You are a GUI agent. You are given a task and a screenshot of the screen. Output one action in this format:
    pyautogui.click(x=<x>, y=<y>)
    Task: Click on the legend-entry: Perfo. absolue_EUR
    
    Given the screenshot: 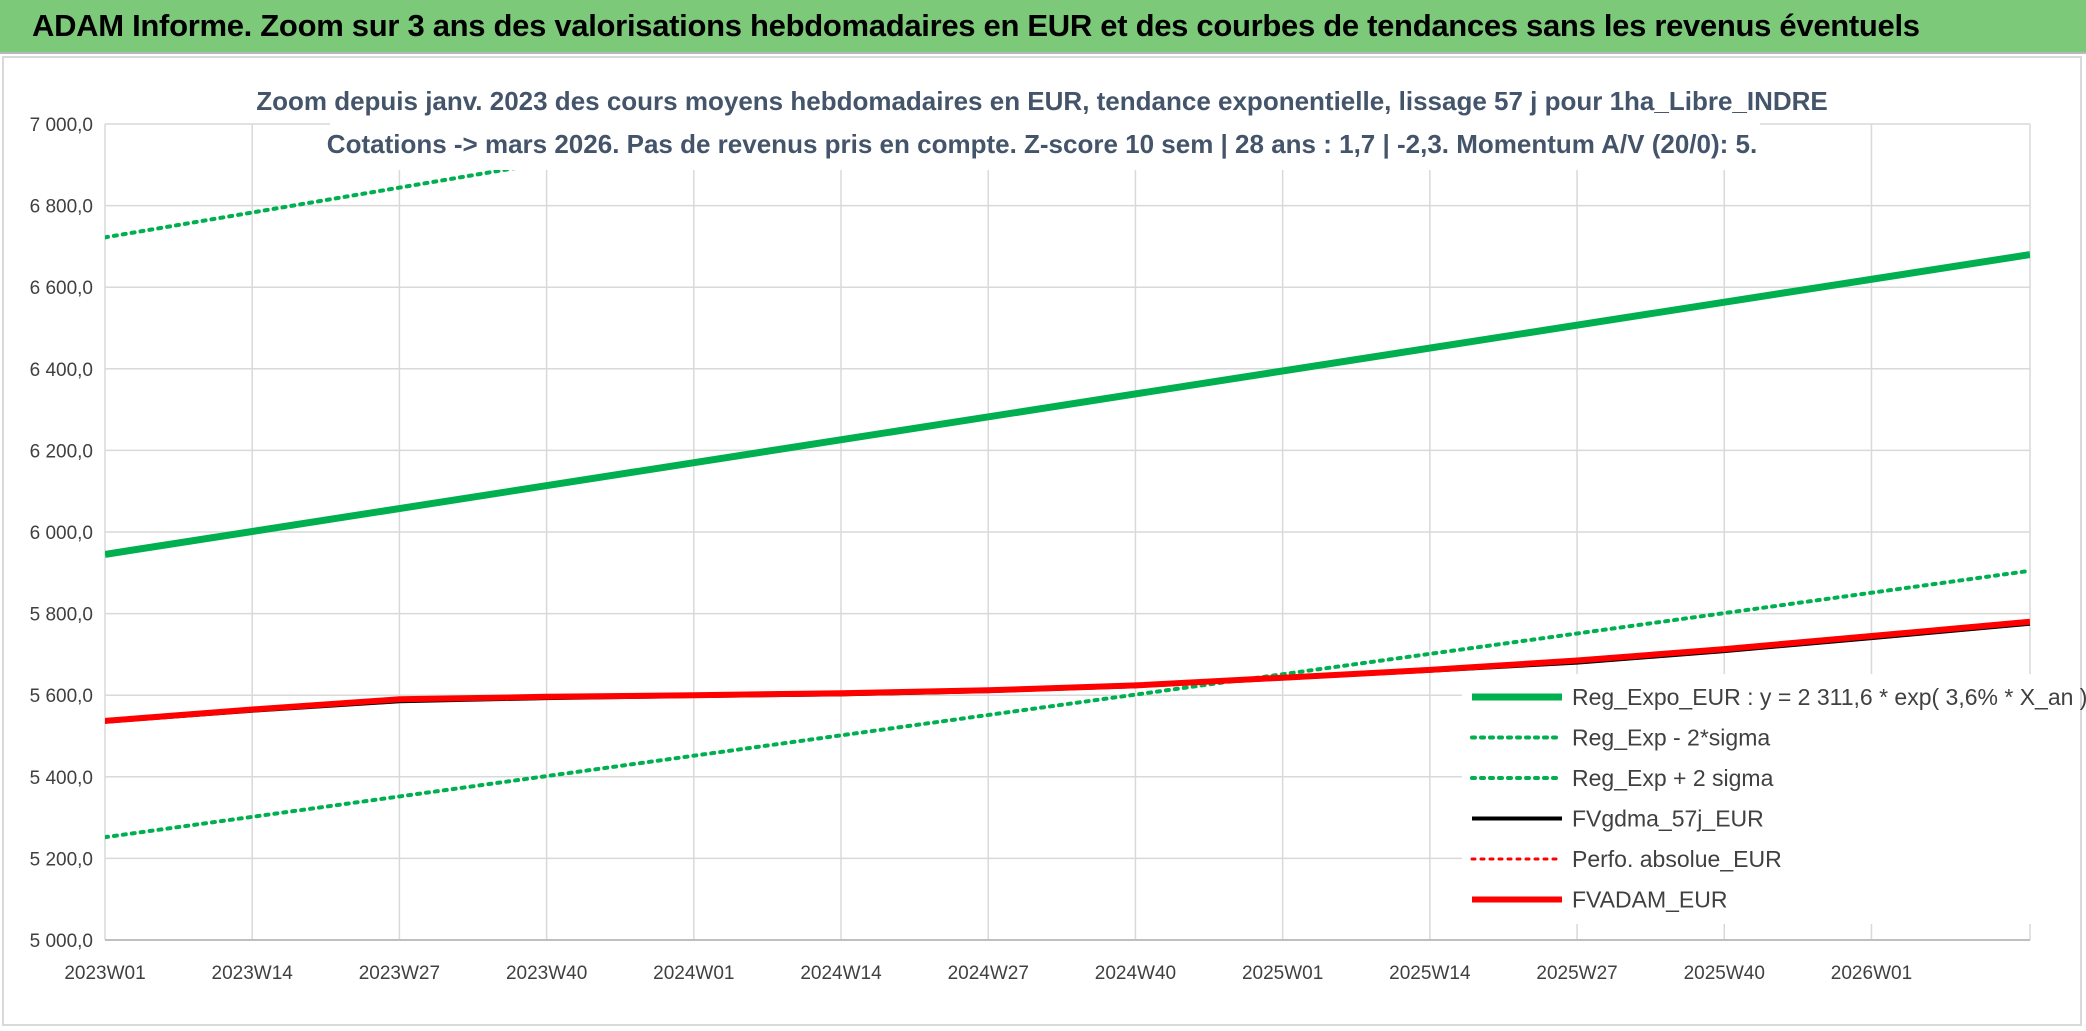 What is the action you would take?
    pyautogui.click(x=1677, y=859)
    